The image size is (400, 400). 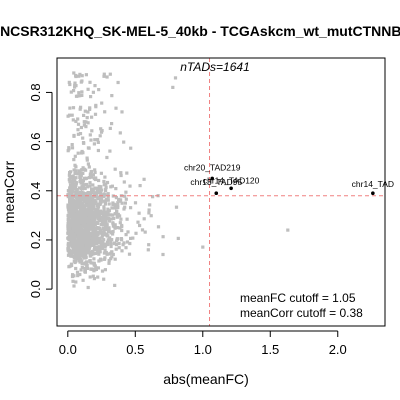 What do you see at coordinates (215, 67) in the screenshot?
I see `ntads-annotation: nTADs=1641` at bounding box center [215, 67].